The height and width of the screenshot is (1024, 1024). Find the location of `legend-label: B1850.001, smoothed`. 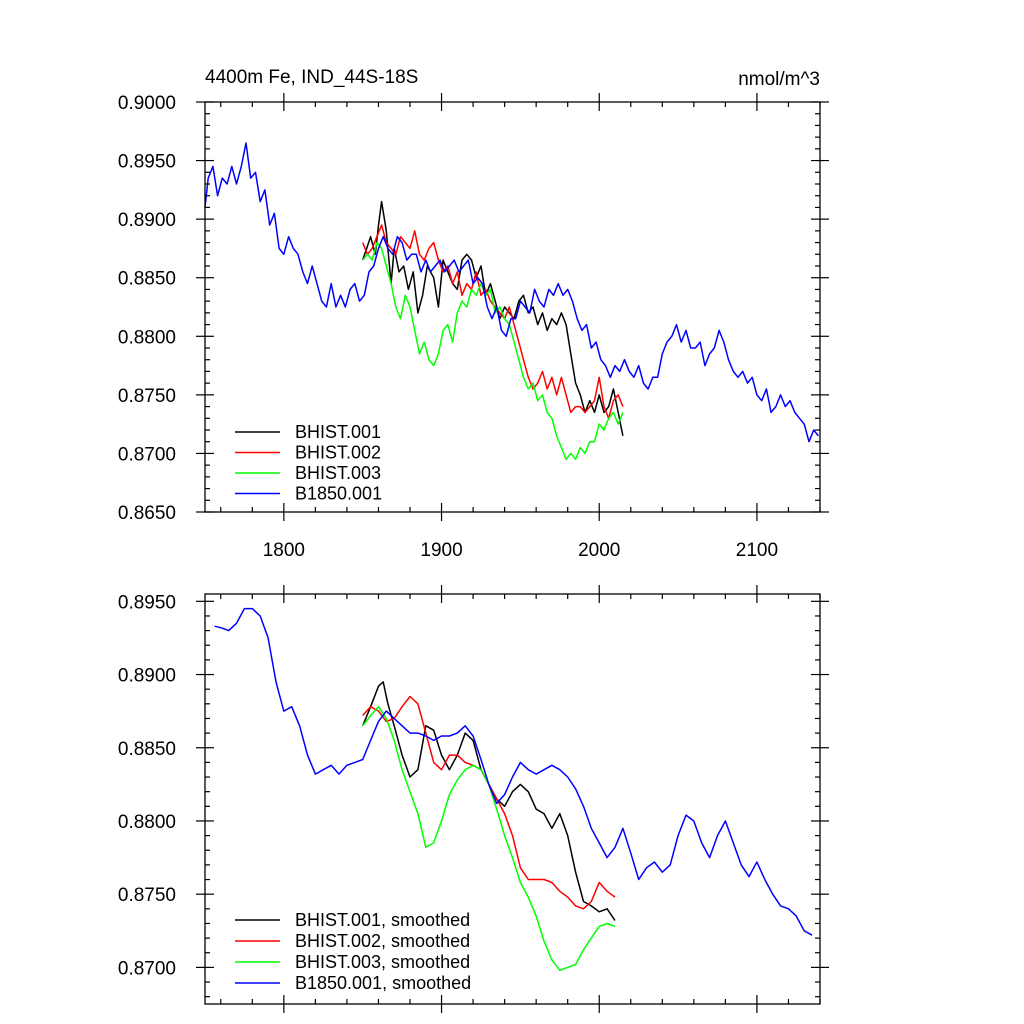

legend-label: B1850.001, smoothed is located at coordinates (383, 983).